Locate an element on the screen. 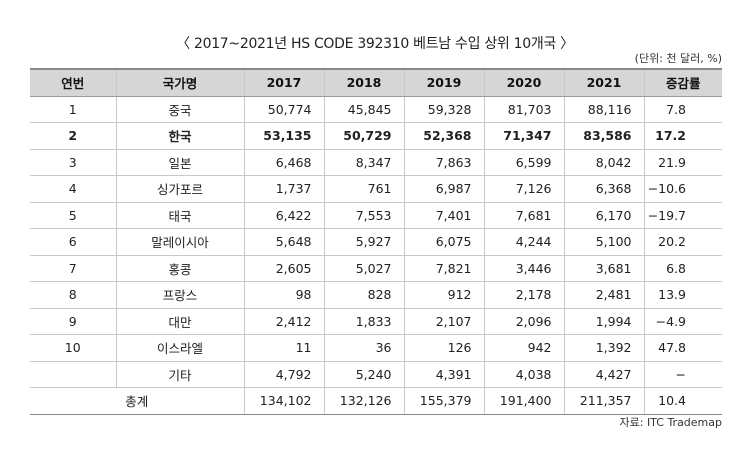 The image size is (750, 466). header-row: 연번 국가명 2017 2018 2019 2020 2021 증감률 is located at coordinates (376, 82).